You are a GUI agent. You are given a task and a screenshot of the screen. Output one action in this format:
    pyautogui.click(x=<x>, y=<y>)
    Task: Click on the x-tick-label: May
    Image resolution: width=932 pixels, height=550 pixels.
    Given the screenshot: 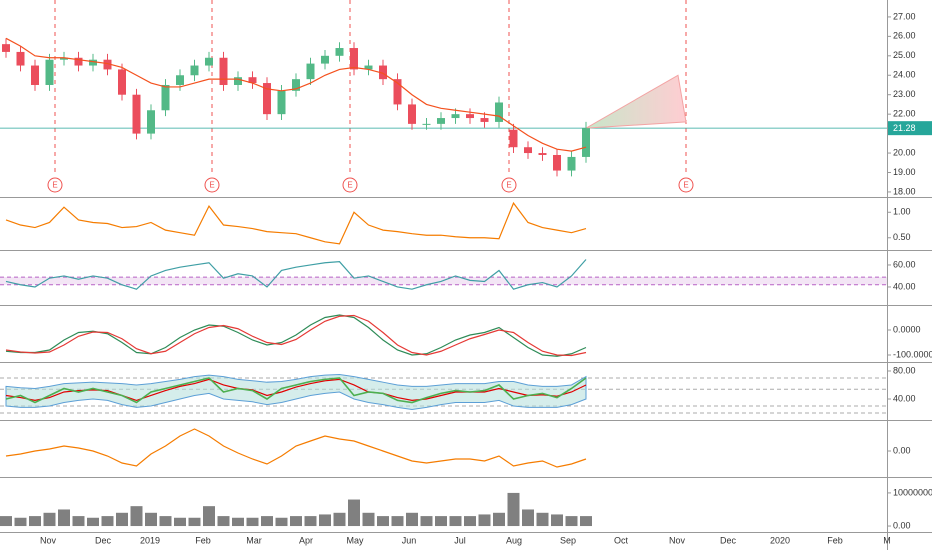 What is the action you would take?
    pyautogui.click(x=355, y=540)
    